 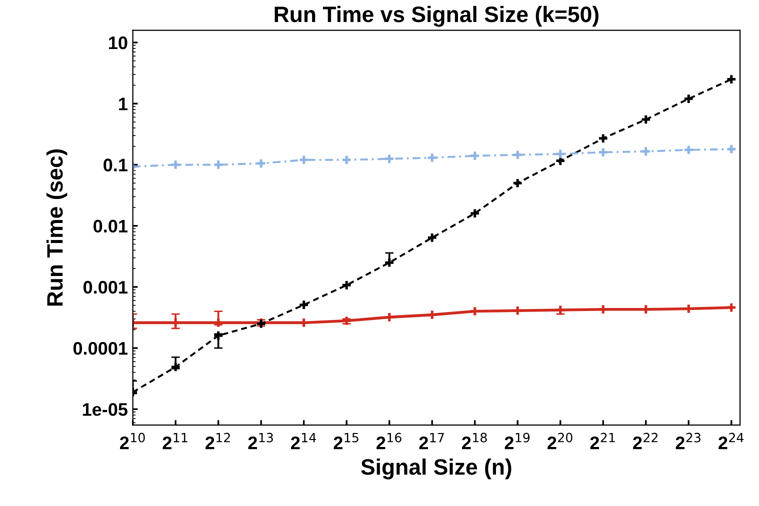 What do you see at coordinates (260, 441) in the screenshot?
I see `x-tick-label: 2$^{13}$` at bounding box center [260, 441].